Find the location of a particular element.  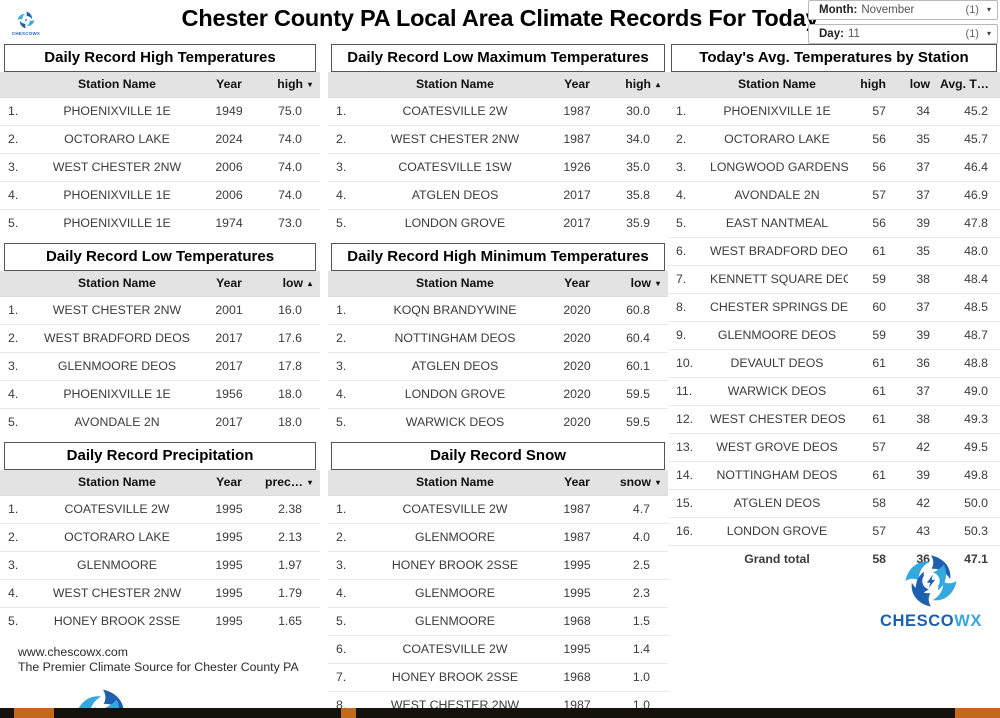

table-row: 4. LONDON GROVE 2020 59.5 is located at coordinates (498, 394).